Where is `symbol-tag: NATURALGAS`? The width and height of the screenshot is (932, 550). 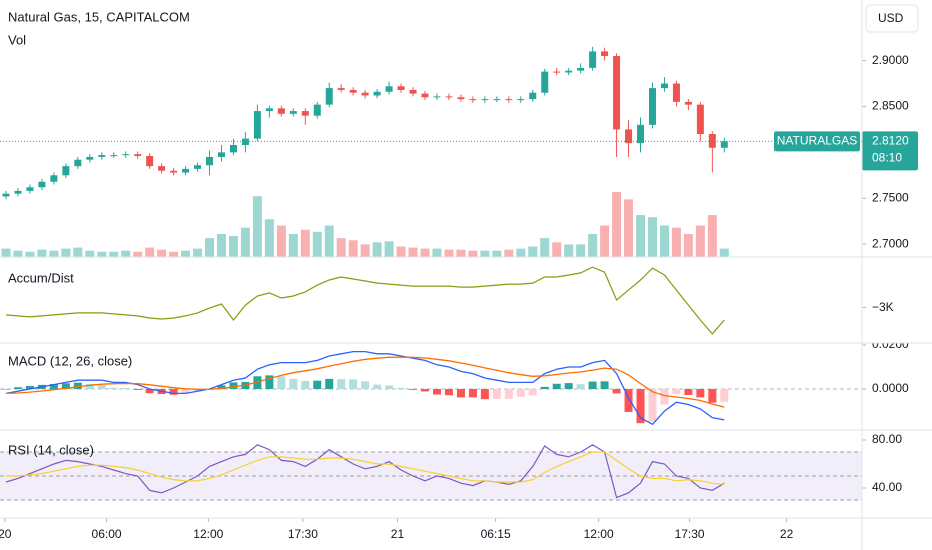
symbol-tag: NATURALGAS is located at coordinates (817, 141).